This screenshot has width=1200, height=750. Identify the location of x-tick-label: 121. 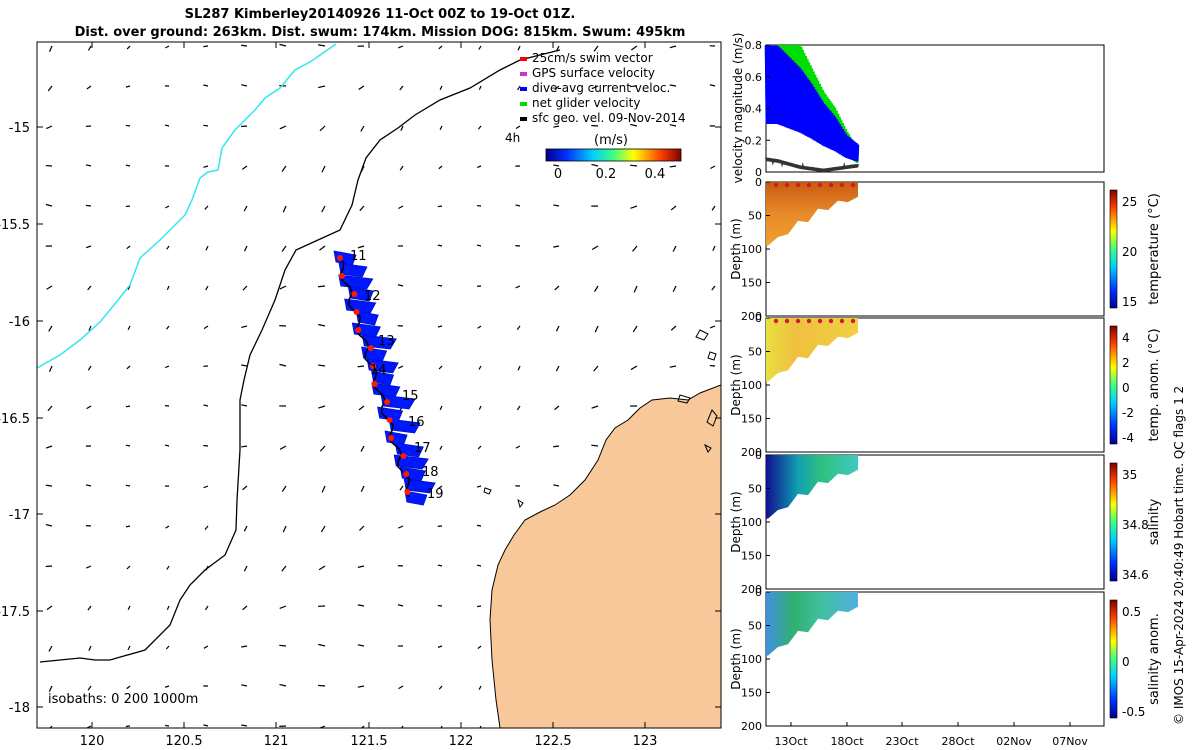
(276, 741).